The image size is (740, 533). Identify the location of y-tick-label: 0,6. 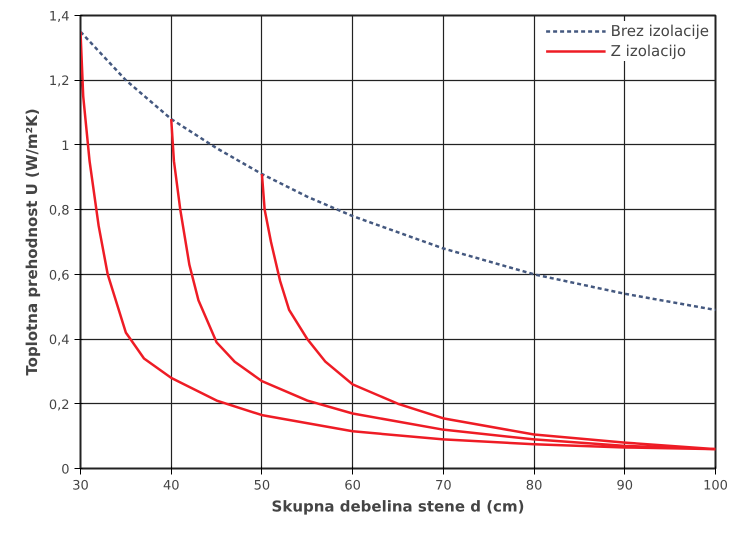
(59, 276).